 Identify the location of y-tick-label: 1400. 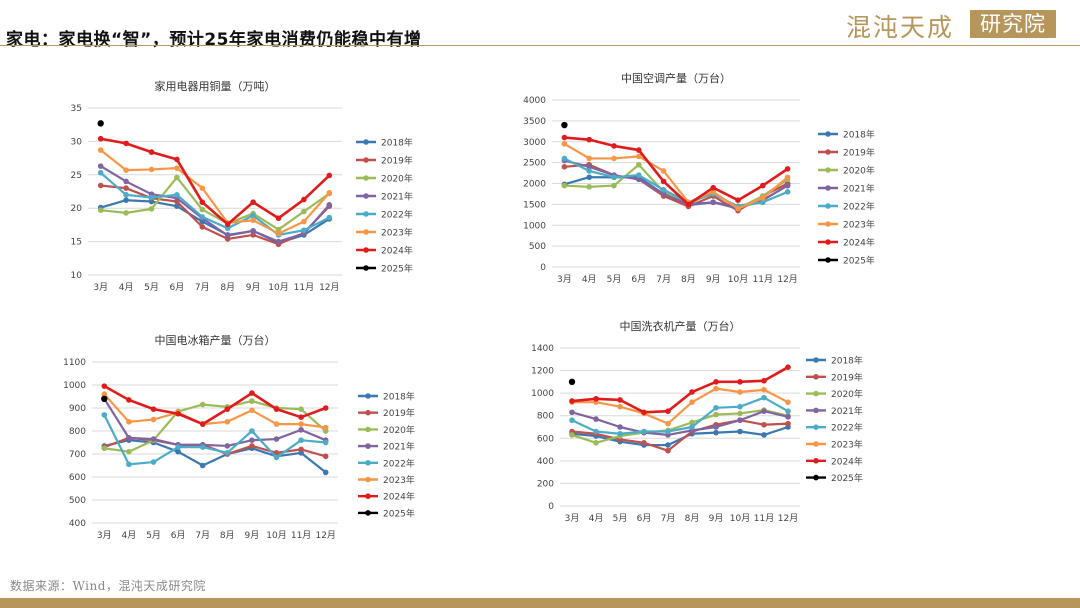
(542, 349).